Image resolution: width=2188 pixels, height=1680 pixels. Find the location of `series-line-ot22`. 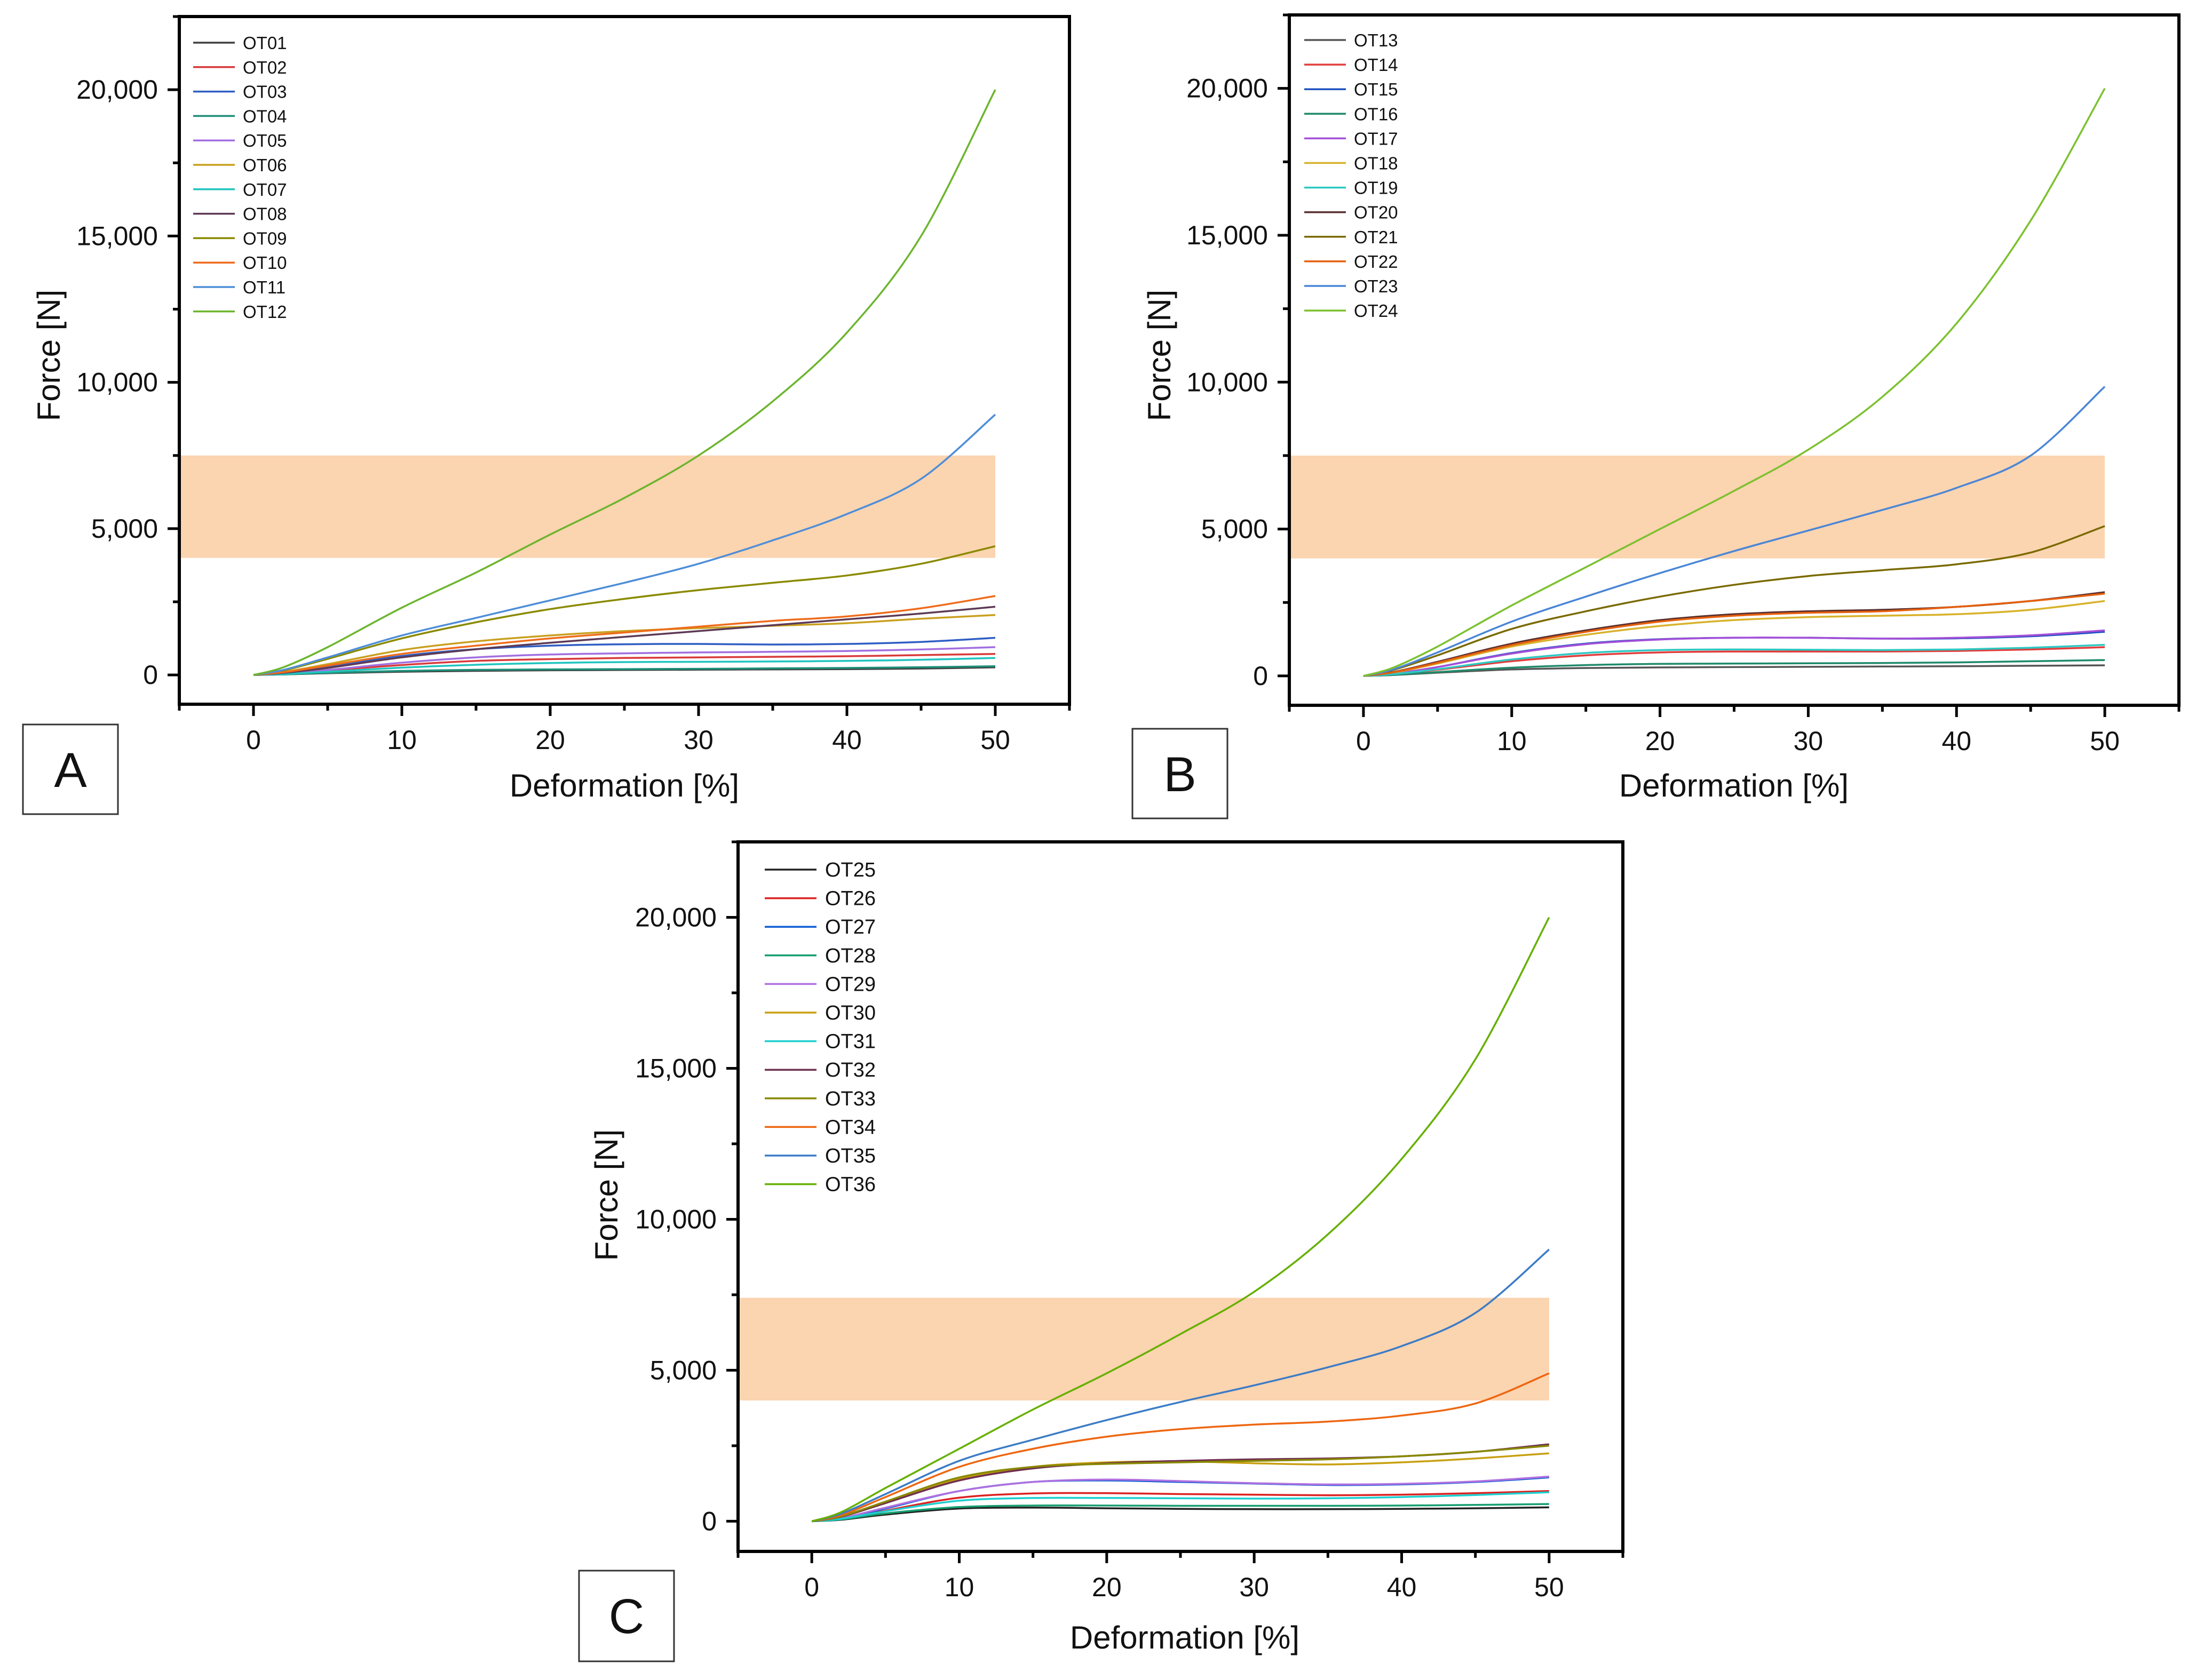

series-line-ot22 is located at coordinates (1734, 635).